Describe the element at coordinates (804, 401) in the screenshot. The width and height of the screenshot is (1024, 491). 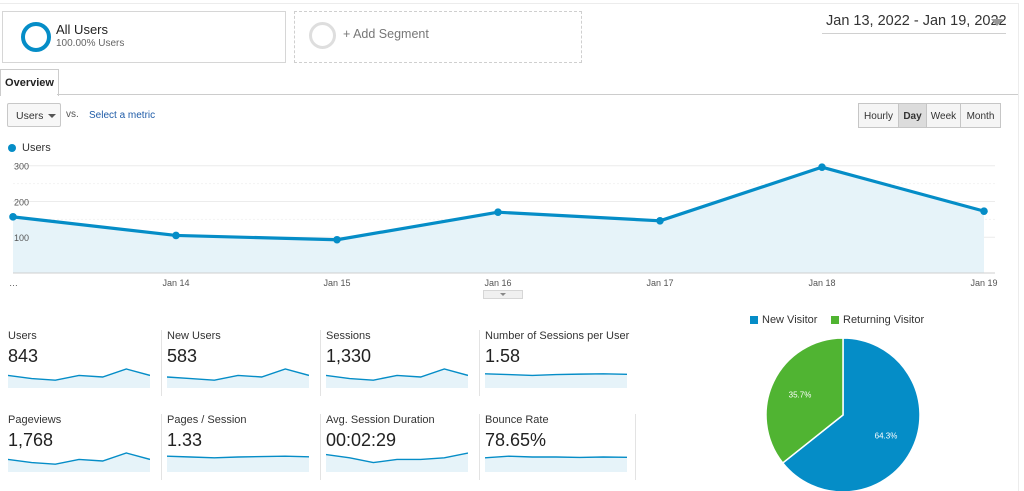
I see `pie-slice-returning-visitor` at that location.